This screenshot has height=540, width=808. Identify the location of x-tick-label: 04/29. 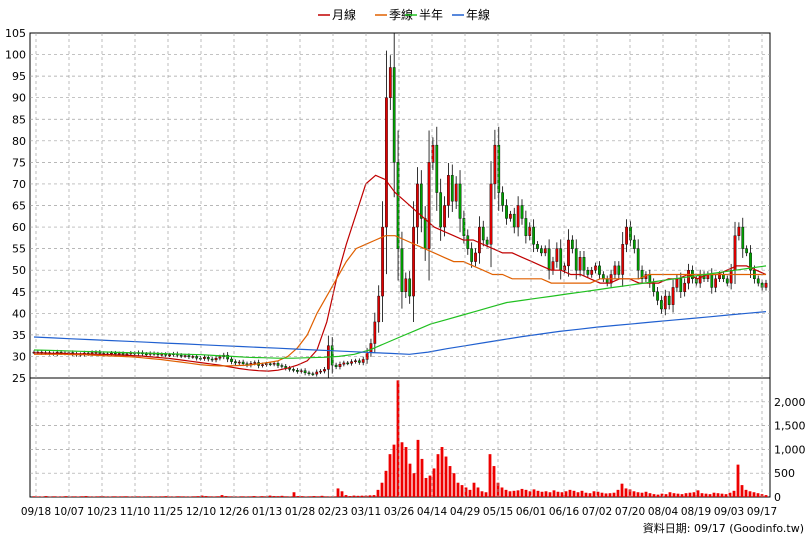
(465, 512).